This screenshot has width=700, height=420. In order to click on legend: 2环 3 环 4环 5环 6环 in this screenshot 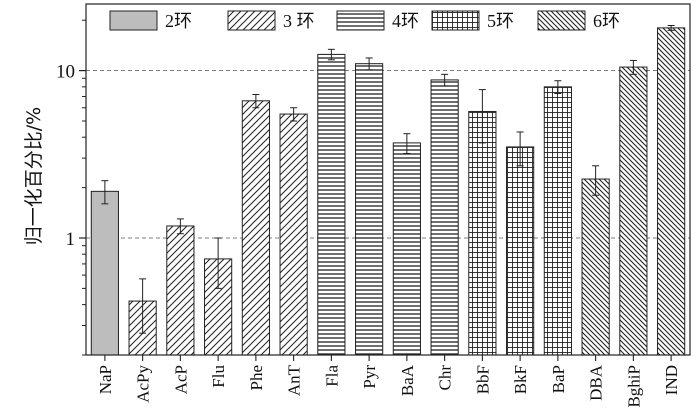, I will do `click(364, 20)`.